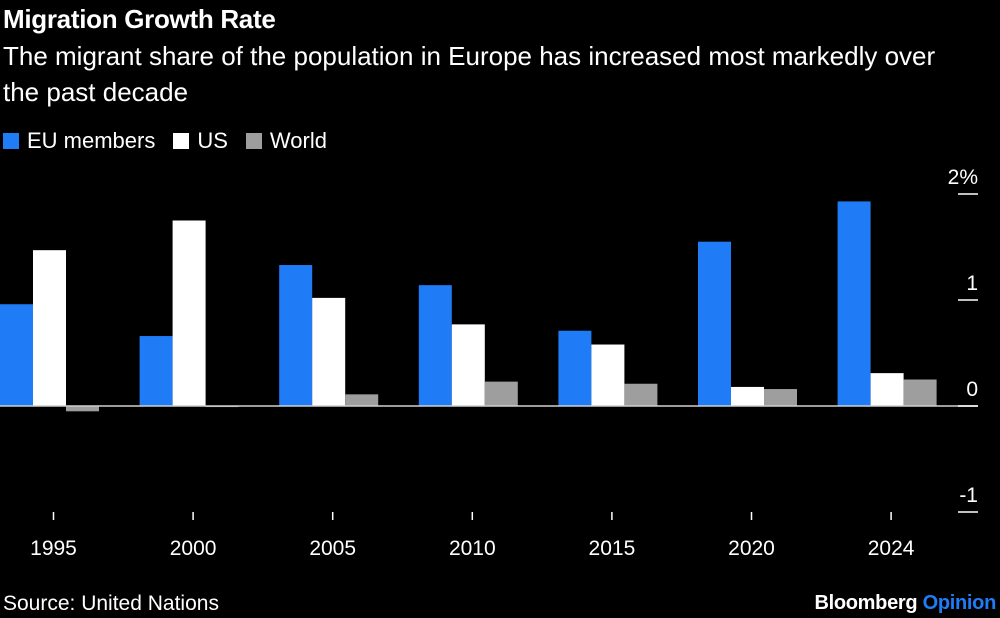  Describe the element at coordinates (212, 140) in the screenshot. I see `legend-label-us: US` at that location.